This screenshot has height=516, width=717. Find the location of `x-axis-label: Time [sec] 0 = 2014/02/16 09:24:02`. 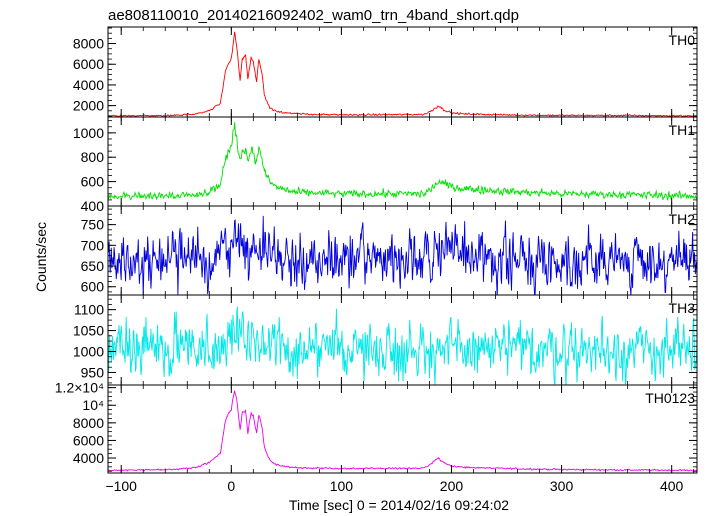

x-axis-label: Time [sec] 0 = 2014/02/16 09:24:02 is located at coordinates (399, 505).